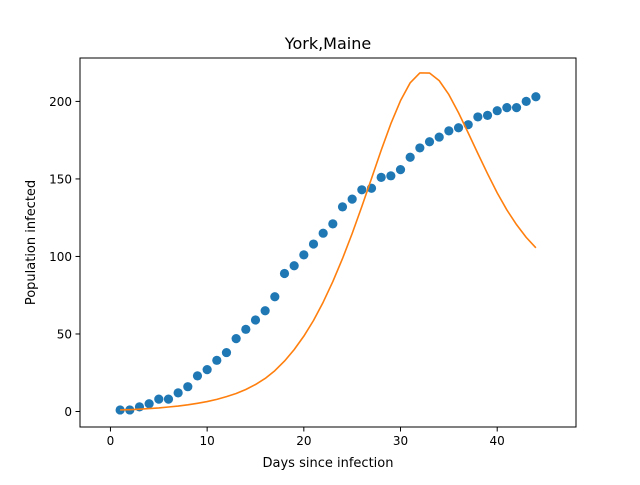 Image resolution: width=640 pixels, height=485 pixels. What do you see at coordinates (60, 102) in the screenshot?
I see `y-tick-label: 200` at bounding box center [60, 102].